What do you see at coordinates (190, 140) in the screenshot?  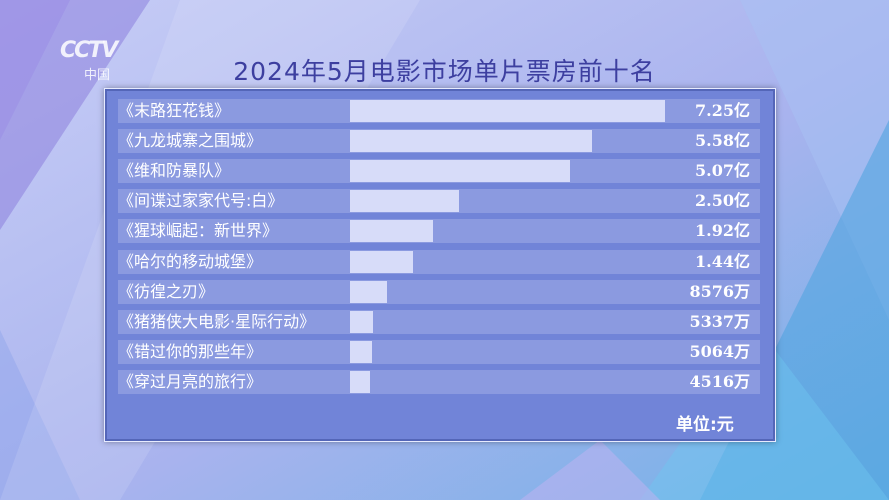 I see `category-label: 《九龙城寨之围城》` at bounding box center [190, 140].